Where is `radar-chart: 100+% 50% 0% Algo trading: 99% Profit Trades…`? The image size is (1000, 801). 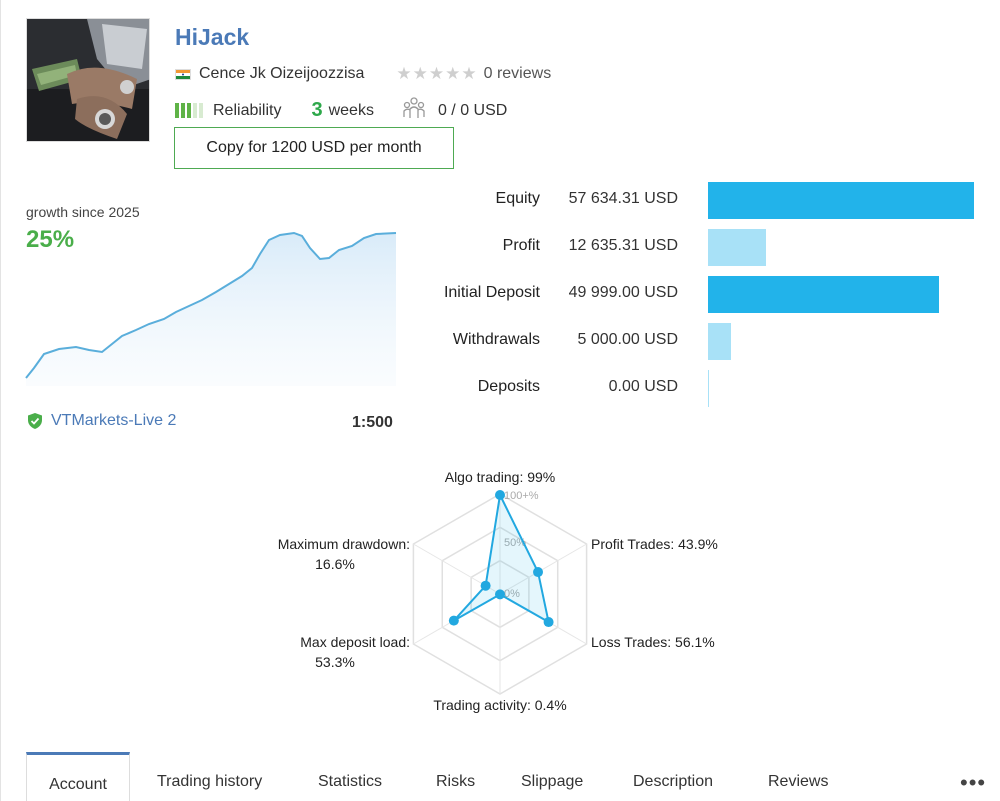
radar-chart: 100+% 50% 0% Algo trading: 99% Profit Trades… is located at coordinates (498, 591).